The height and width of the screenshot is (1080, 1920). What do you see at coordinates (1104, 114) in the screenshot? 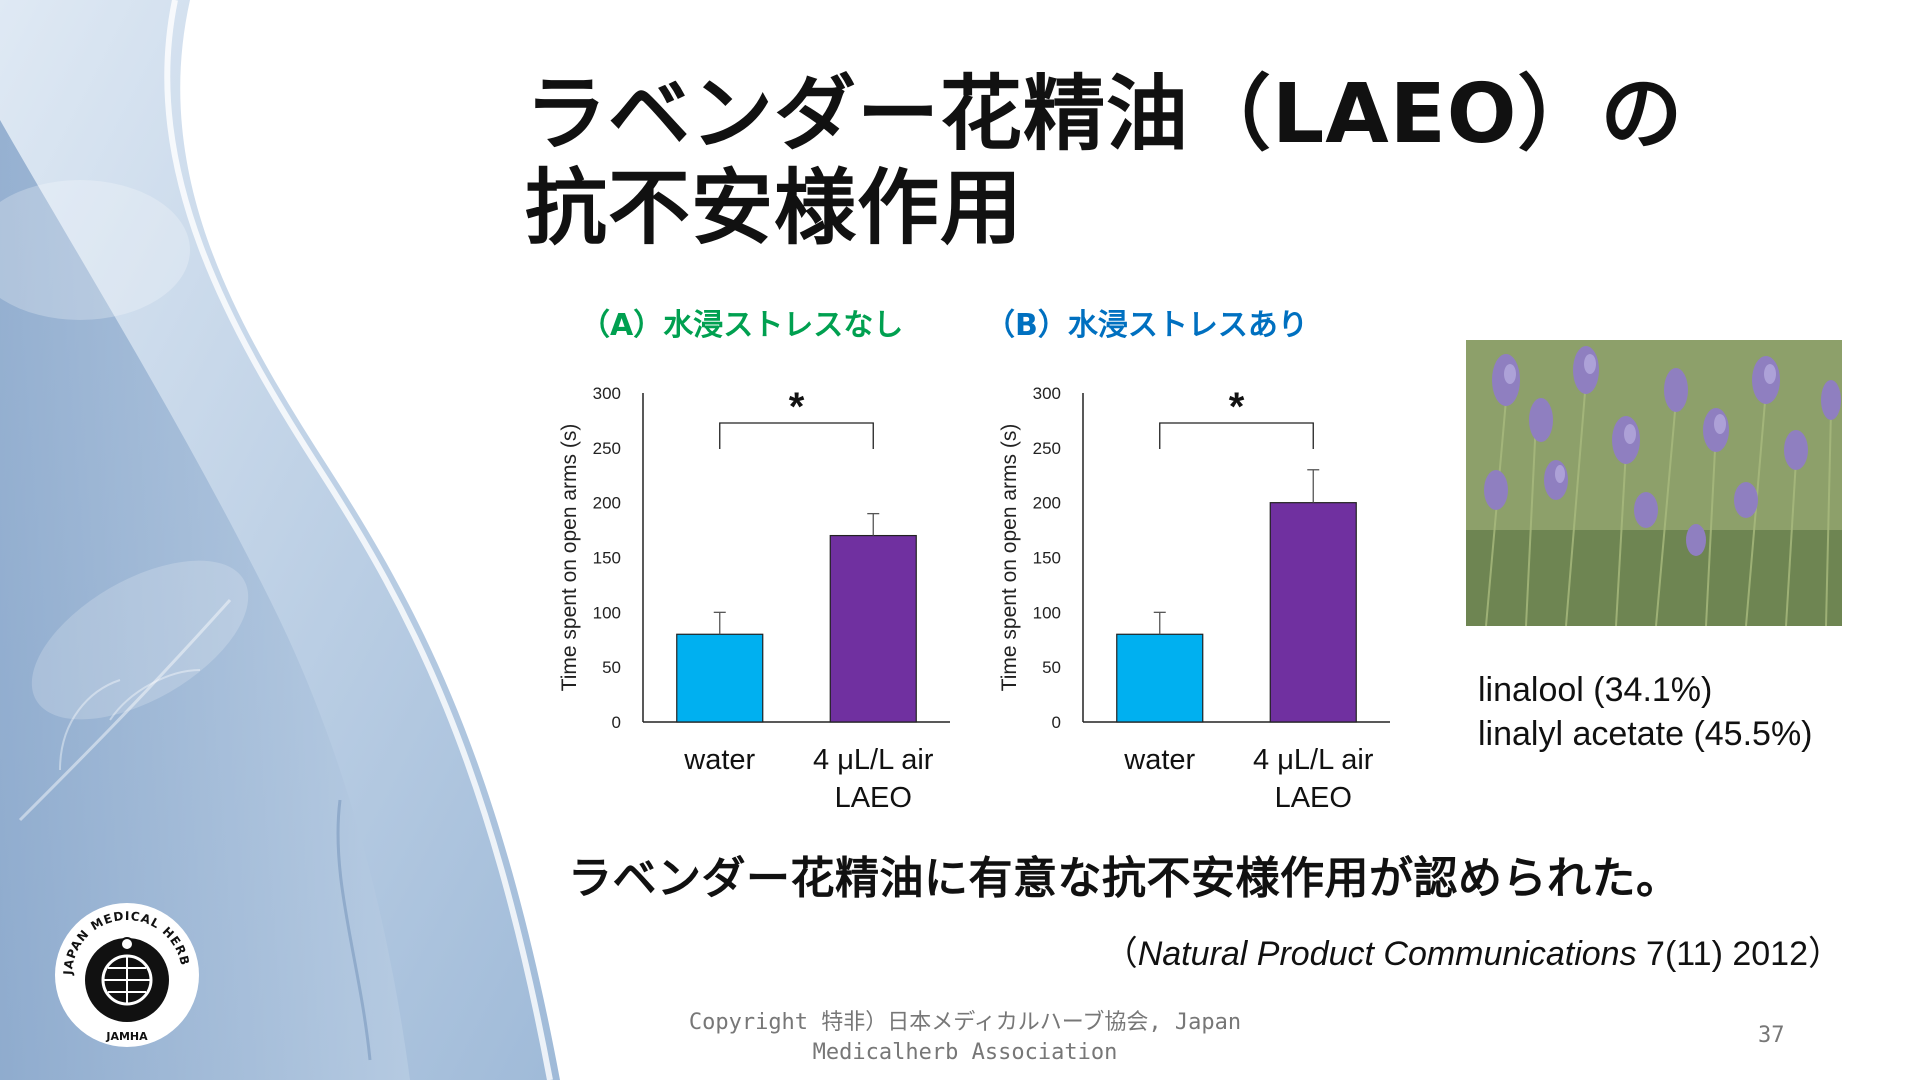
I see `title-line-1: ラベンダー花精油（LAEO）の` at bounding box center [1104, 114].